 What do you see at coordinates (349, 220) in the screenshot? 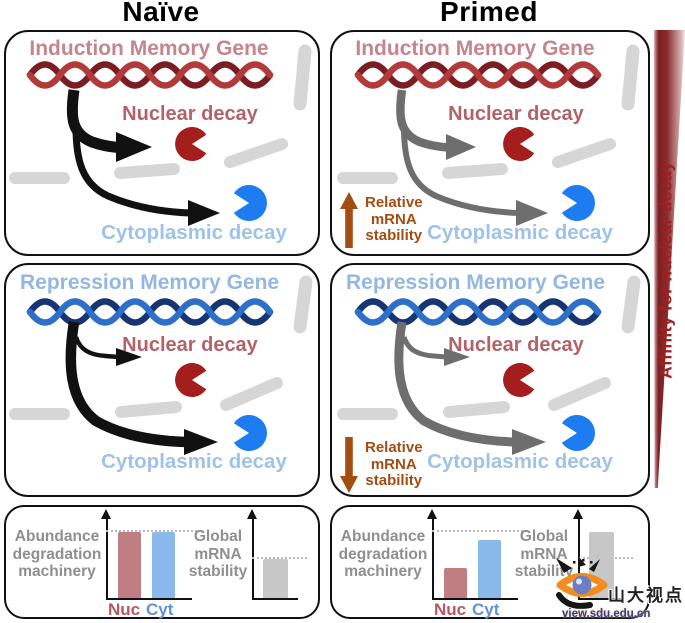
I see `stability-up-arrow-icon` at bounding box center [349, 220].